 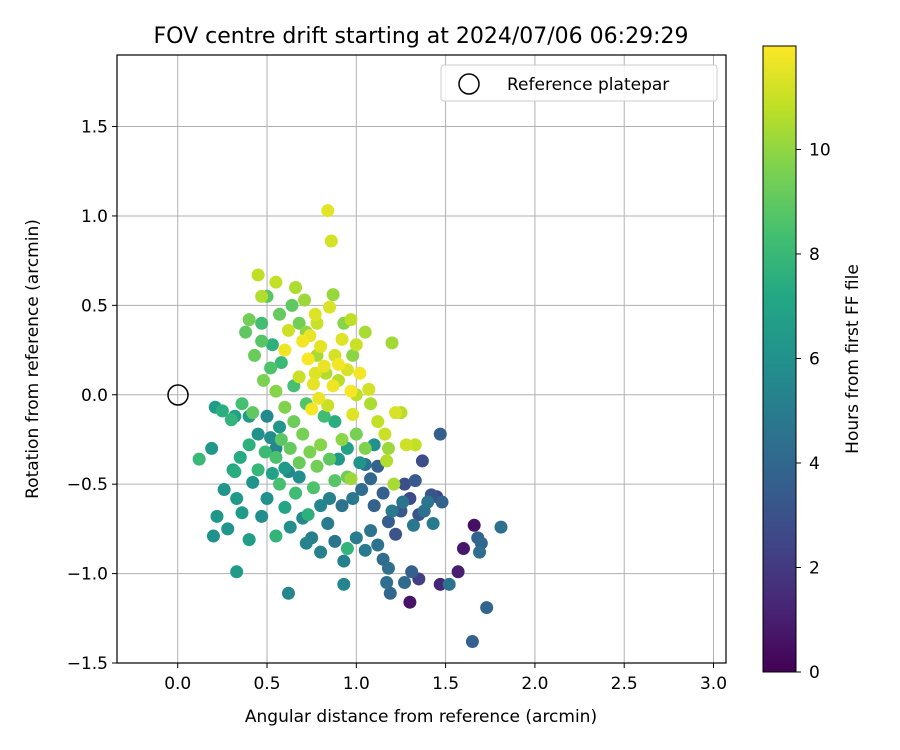 I want to click on x-tick-label: 2.5, so click(x=624, y=684).